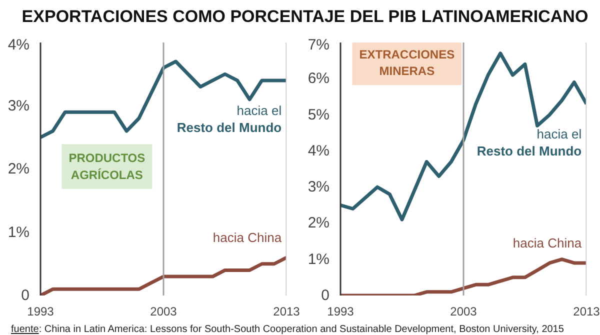 The height and width of the screenshot is (335, 600). What do you see at coordinates (305, 17) in the screenshot?
I see `chart-title: EXPORTACIONES COMO PORCENTAJE DEL PIB LATINOAMERICANO` at bounding box center [305, 17].